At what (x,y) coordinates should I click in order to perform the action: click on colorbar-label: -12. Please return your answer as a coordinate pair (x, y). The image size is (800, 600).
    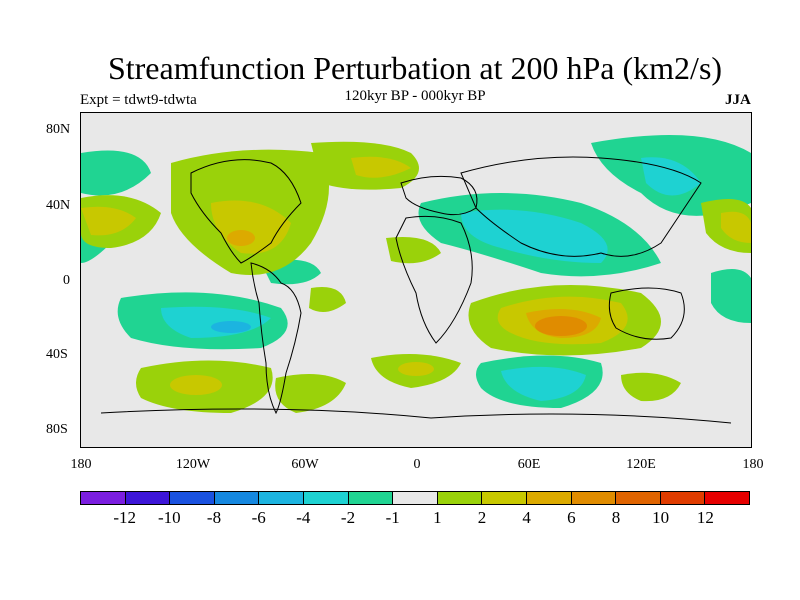
    Looking at the image, I should click on (124, 517).